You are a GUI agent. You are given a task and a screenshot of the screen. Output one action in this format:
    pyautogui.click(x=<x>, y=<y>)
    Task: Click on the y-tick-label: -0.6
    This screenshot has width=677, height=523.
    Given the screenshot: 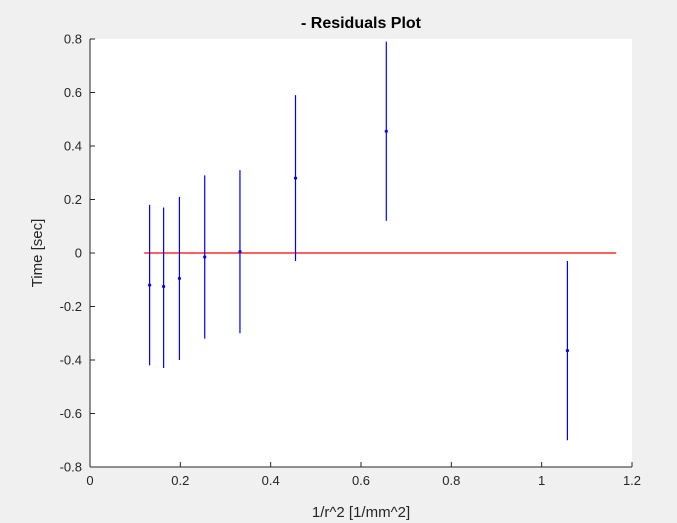 What is the action you would take?
    pyautogui.click(x=71, y=413)
    